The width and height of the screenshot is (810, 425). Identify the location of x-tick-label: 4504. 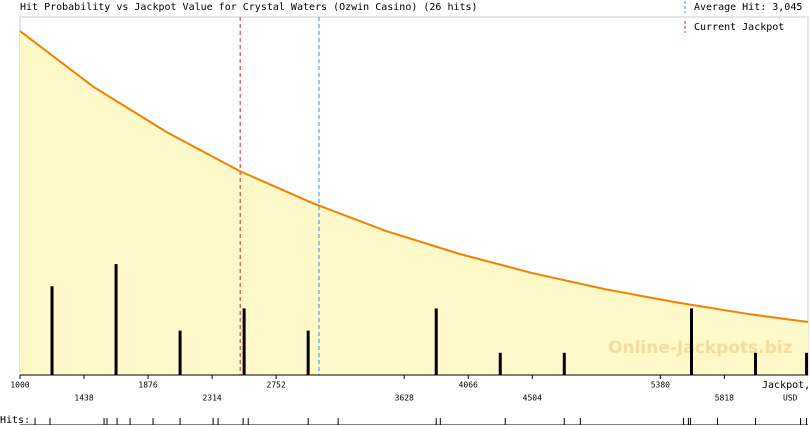
(532, 398).